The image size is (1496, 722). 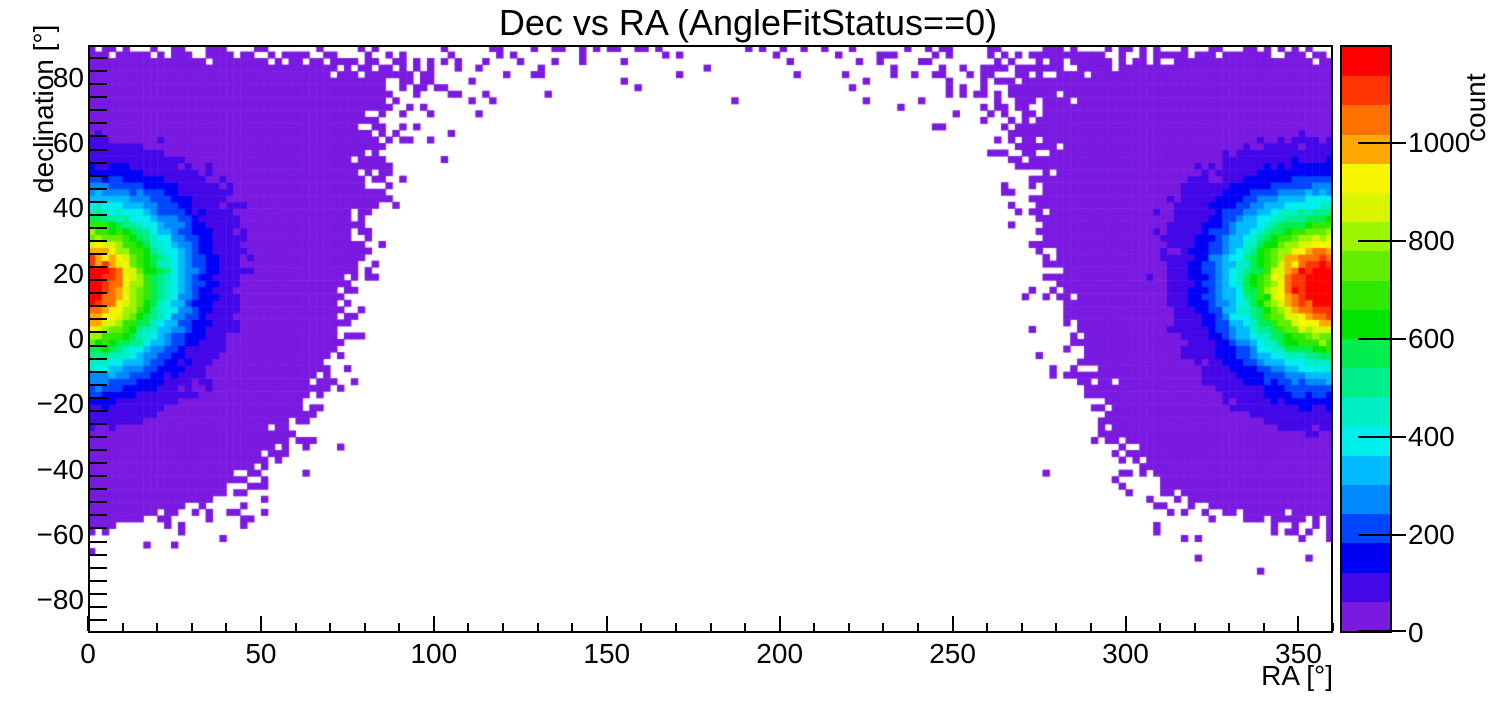 What do you see at coordinates (952, 653) in the screenshot?
I see `x-tick-label: 250` at bounding box center [952, 653].